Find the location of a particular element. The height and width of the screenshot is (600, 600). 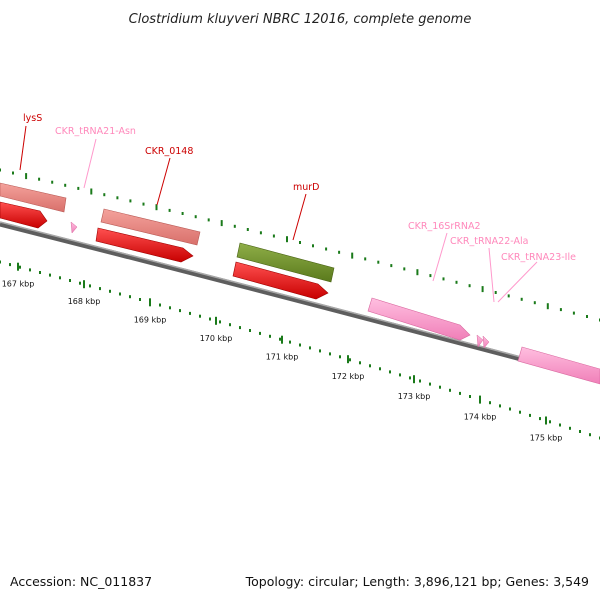

label-CKR-16SrRNA2: CKR_16SrRNA2 is located at coordinates (444, 226).